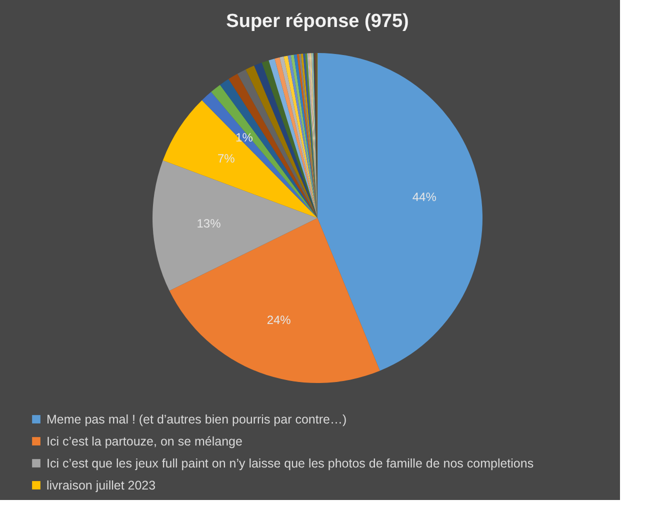  I want to click on legend-label: livraison juillet 2023, so click(101, 485).